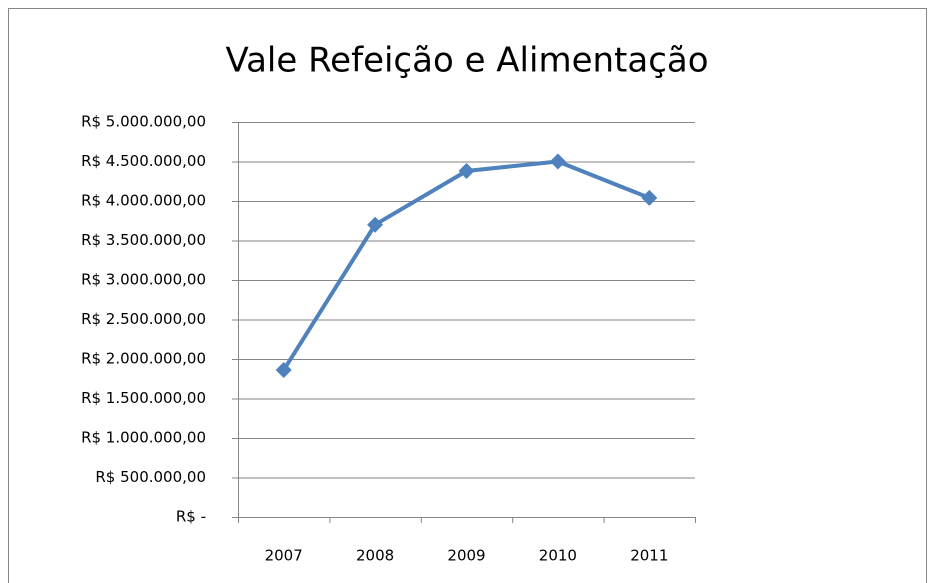  Describe the element at coordinates (150, 477) in the screenshot. I see `y-tick-label: R$ 500.000,00` at that location.